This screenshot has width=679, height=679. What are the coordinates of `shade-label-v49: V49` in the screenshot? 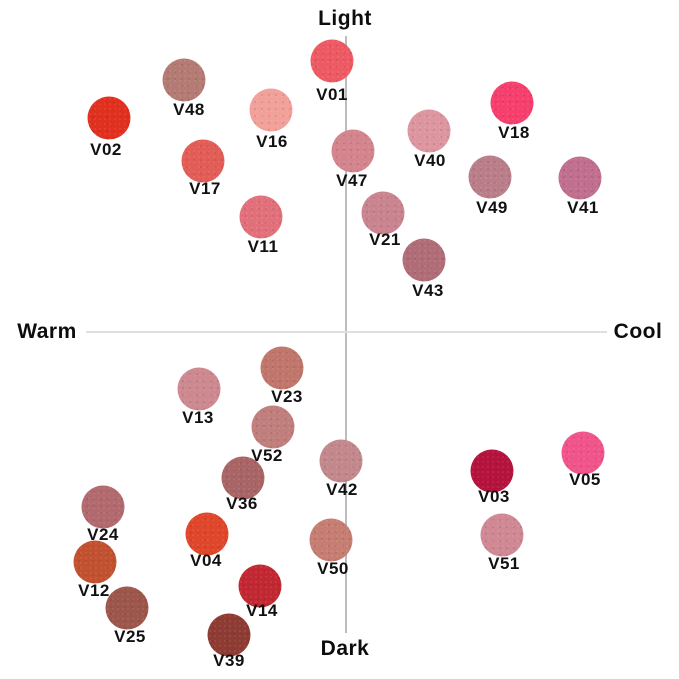 It's located at (492, 207).